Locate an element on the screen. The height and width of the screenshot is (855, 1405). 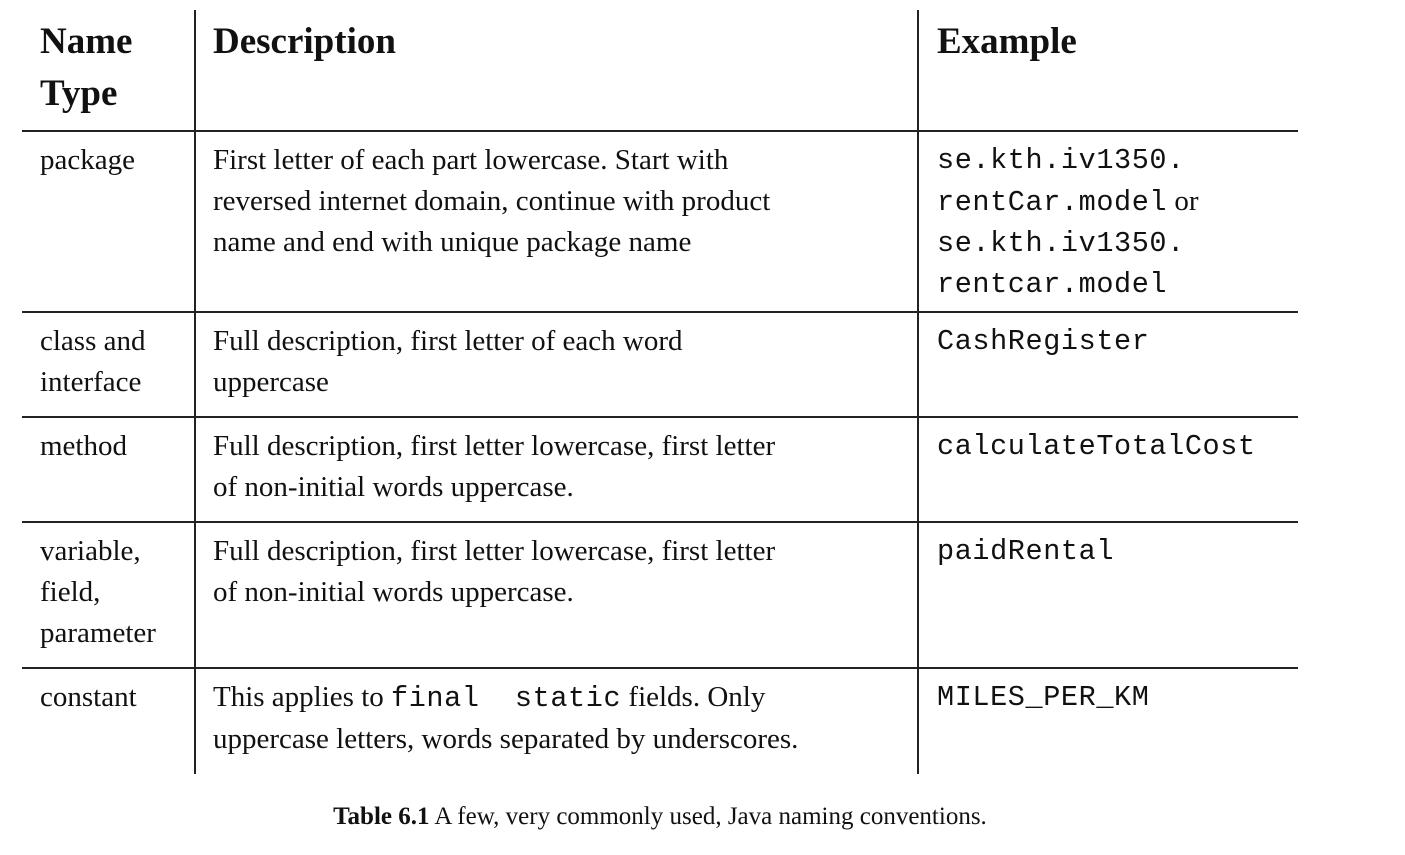
row-constant-example: MILES_PER_KM is located at coordinates (1043, 697).